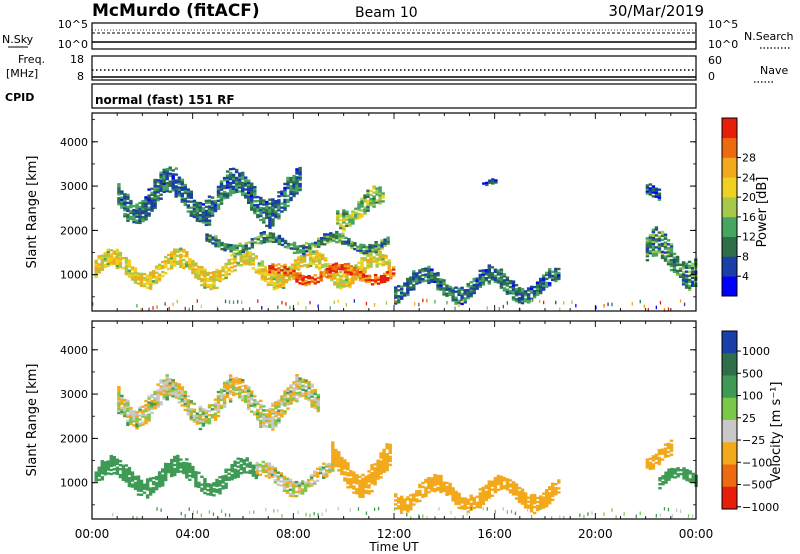  Describe the element at coordinates (192, 534) in the screenshot. I see `x-tick-label: 04:00` at that location.